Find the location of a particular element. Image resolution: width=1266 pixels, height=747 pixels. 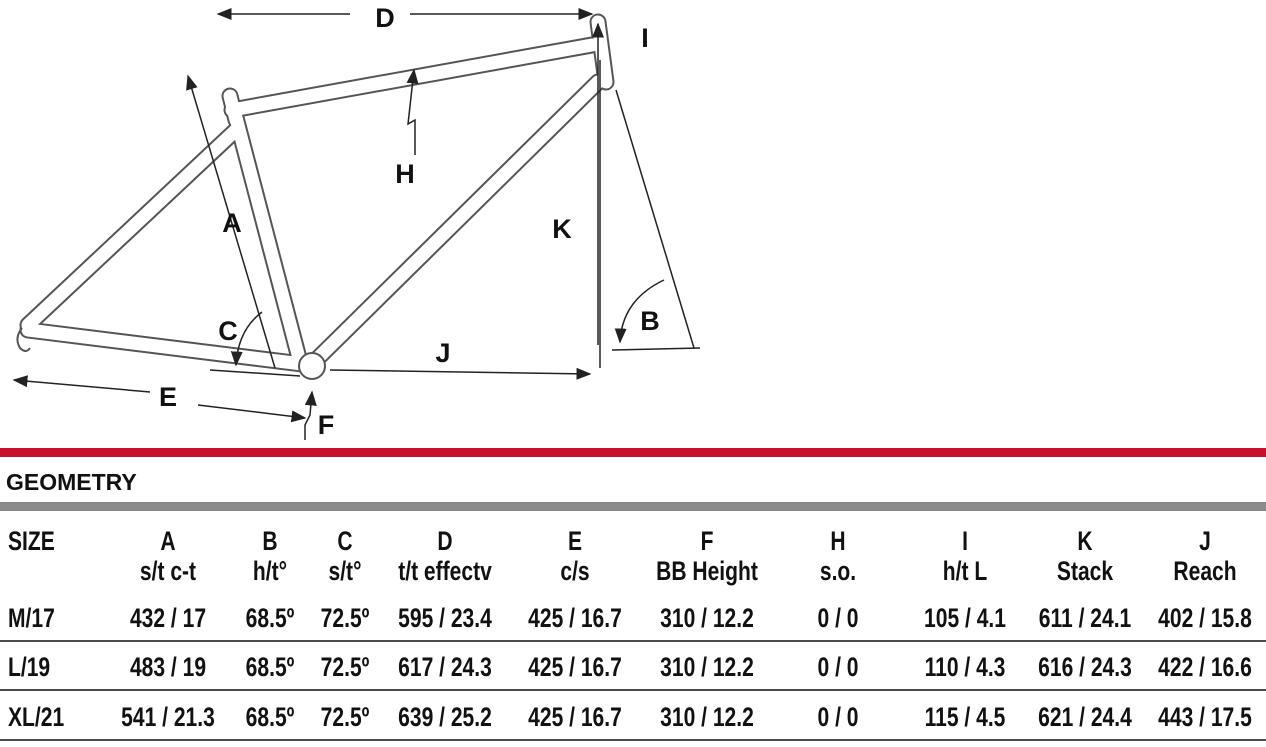

table-cell: 621 / 24.4 is located at coordinates (1085, 718).